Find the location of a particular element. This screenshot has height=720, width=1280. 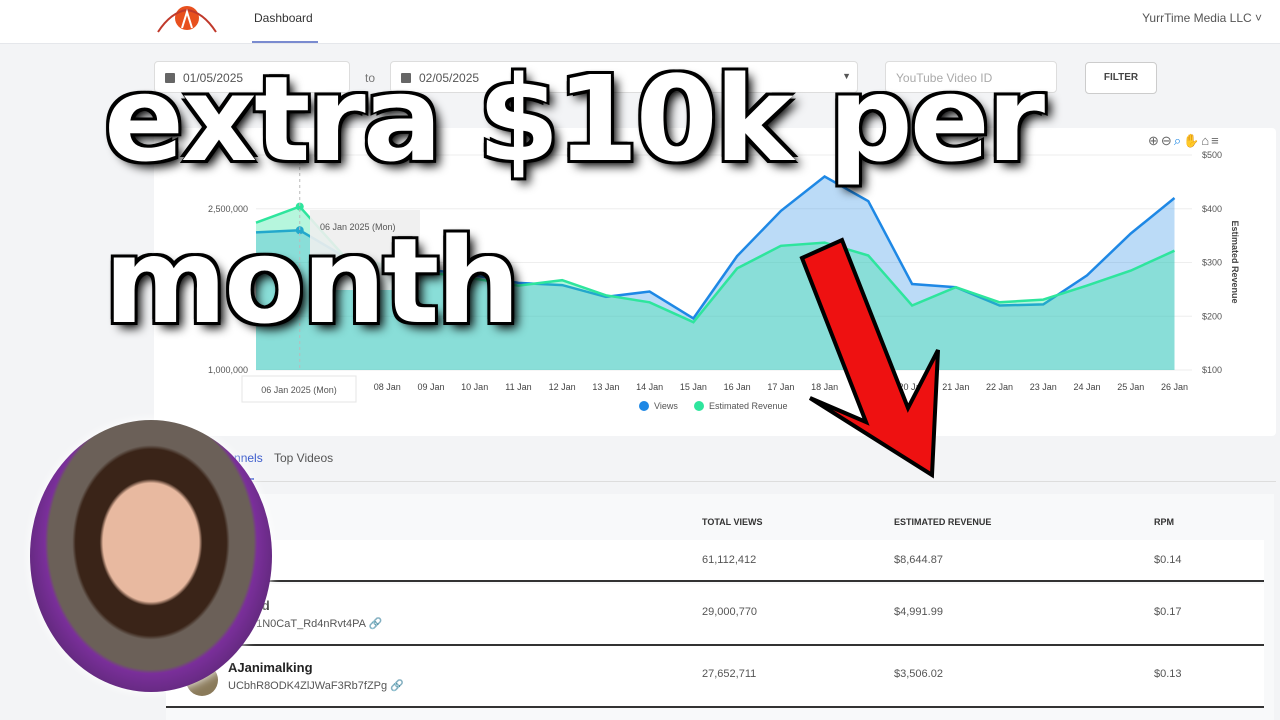

x-tick-label: 10 Jan is located at coordinates (474, 387).